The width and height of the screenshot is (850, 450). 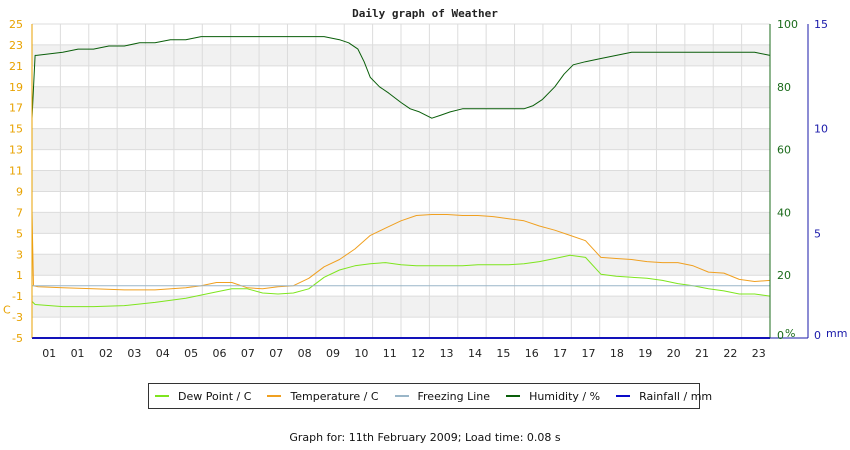 I want to click on x-tick-label: 20, so click(x=674, y=353).